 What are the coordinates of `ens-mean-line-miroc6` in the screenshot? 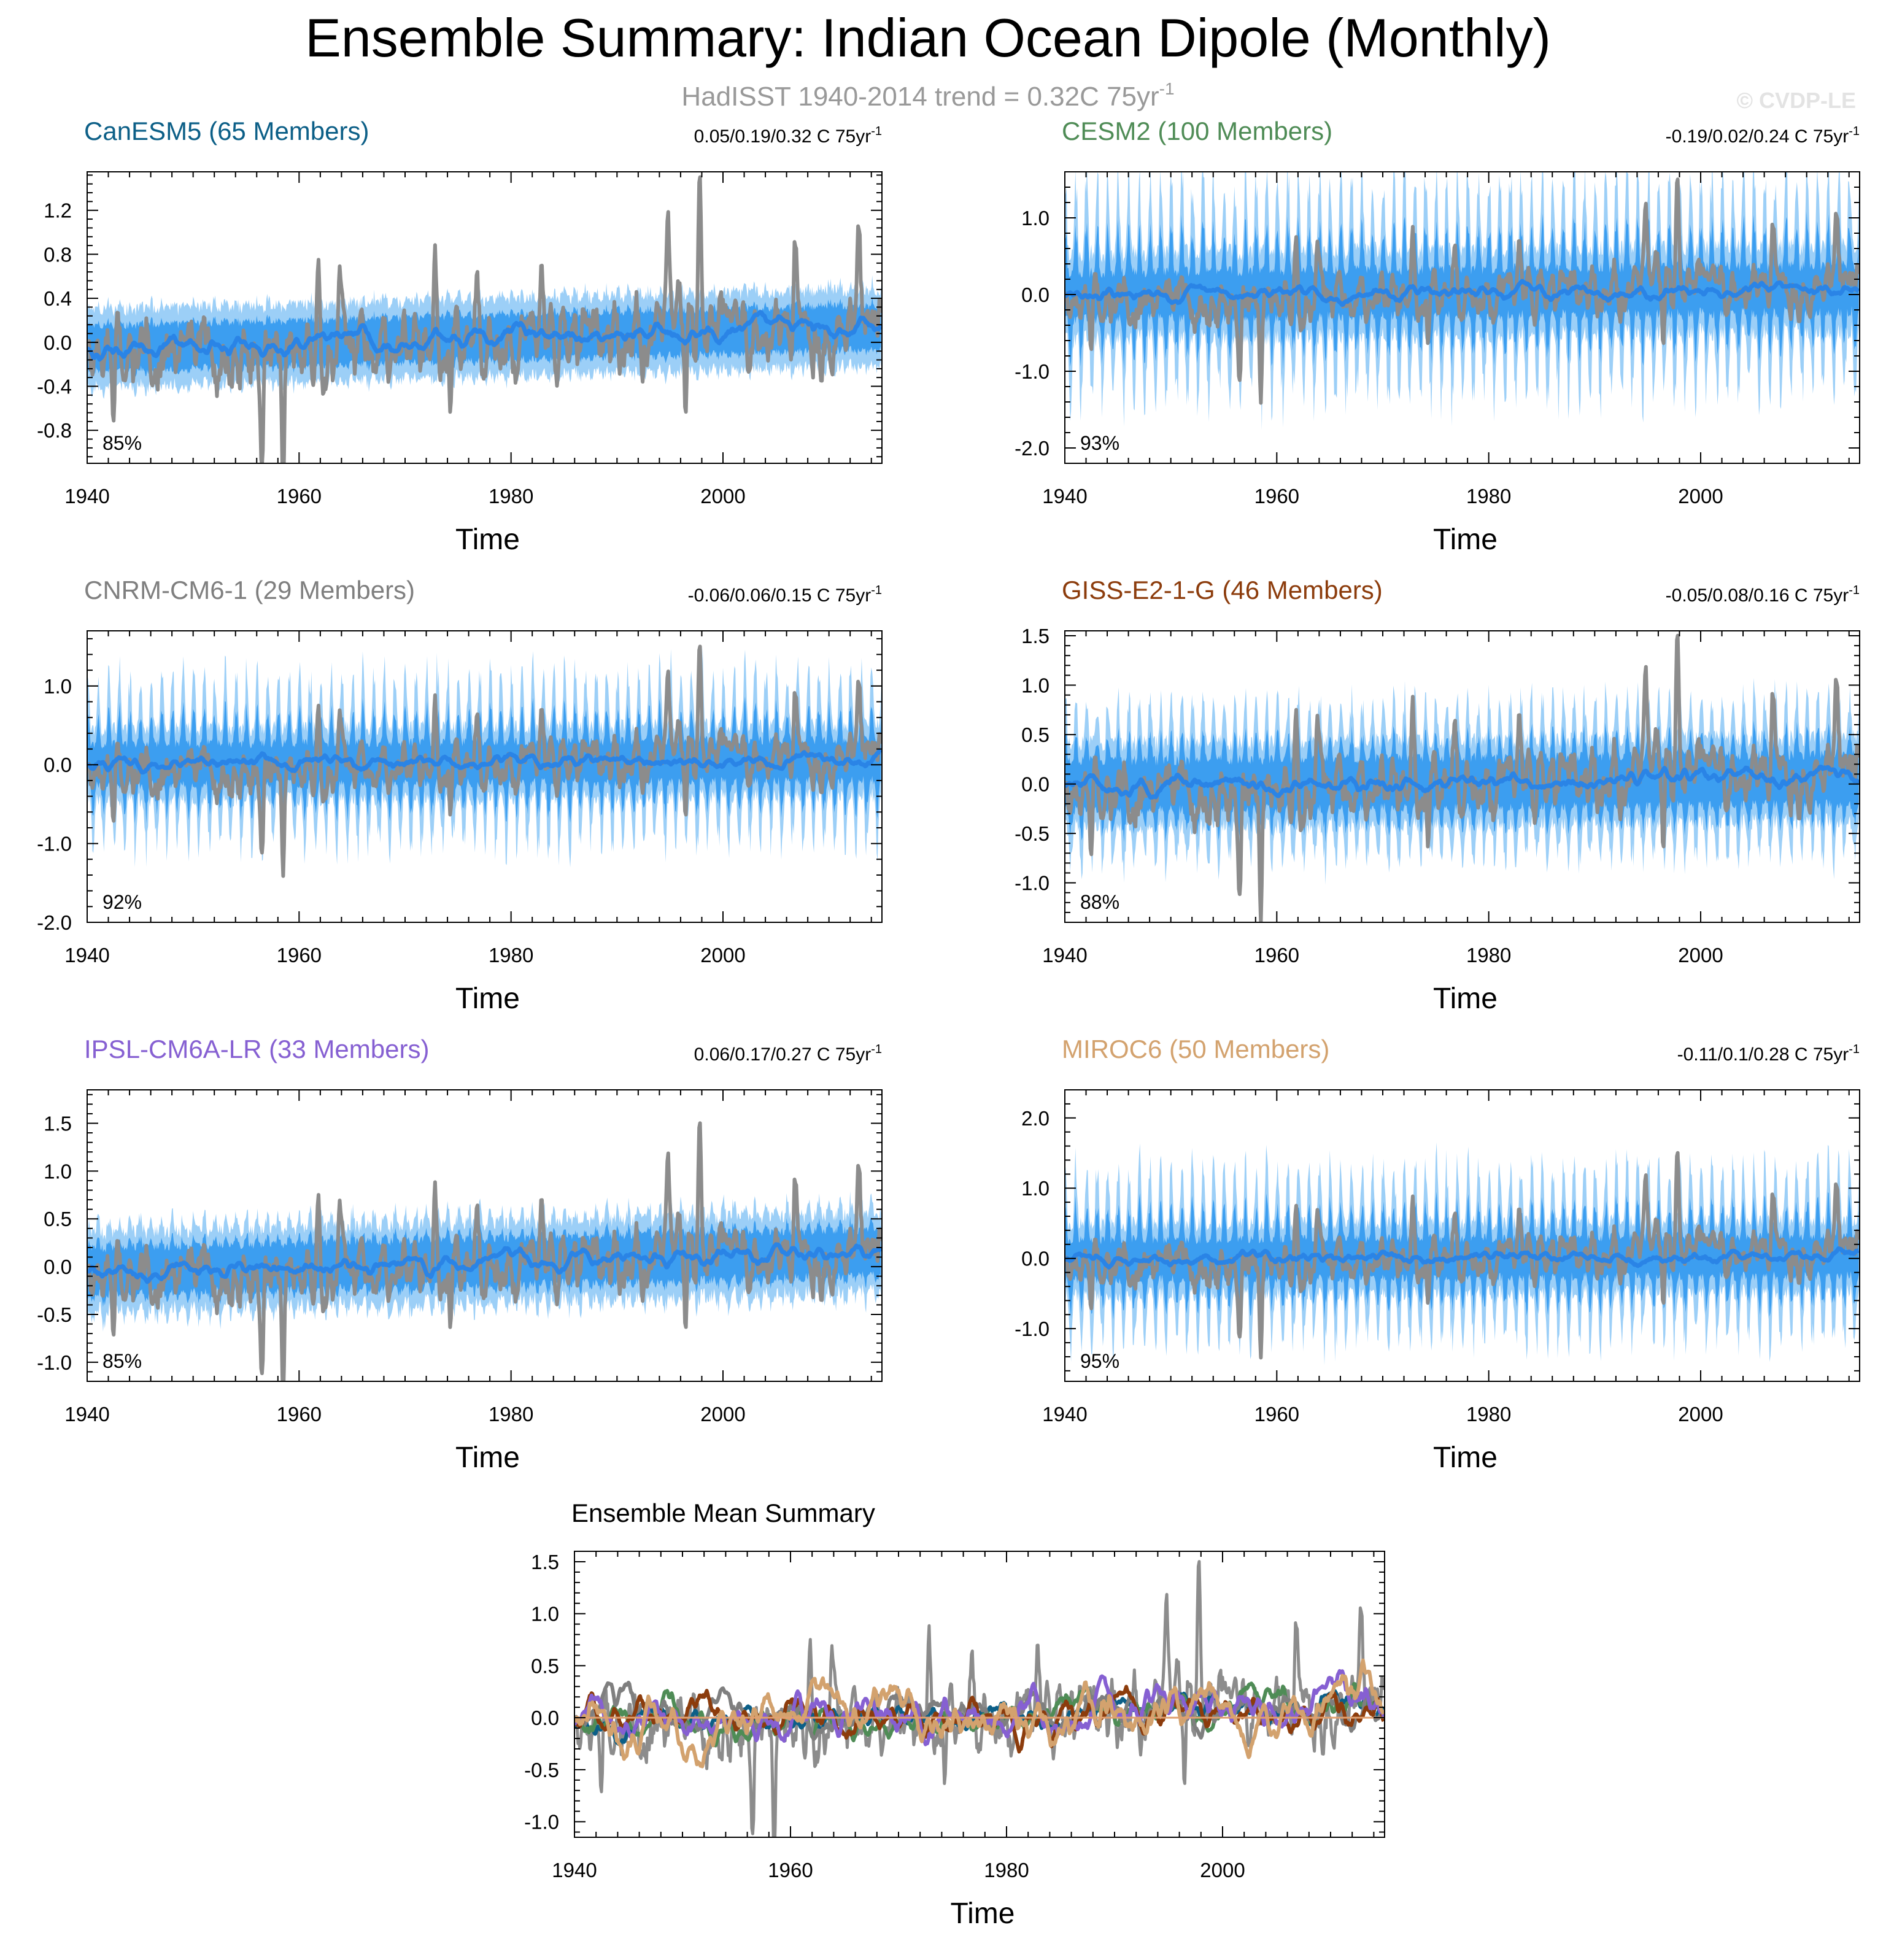 It's located at (979, 1713).